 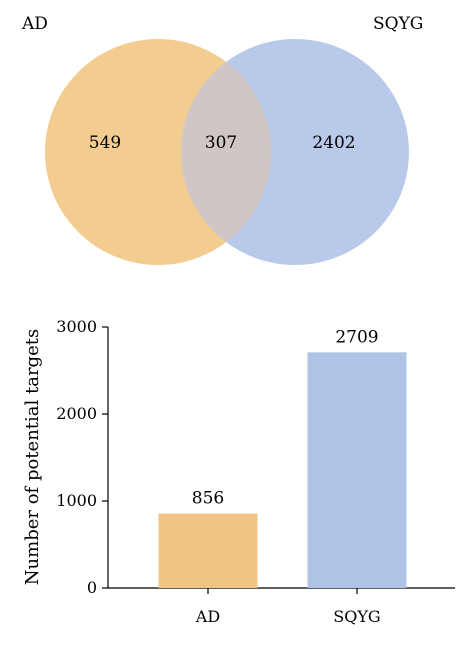 I want to click on venn-count-intersection: 307, so click(x=221, y=143).